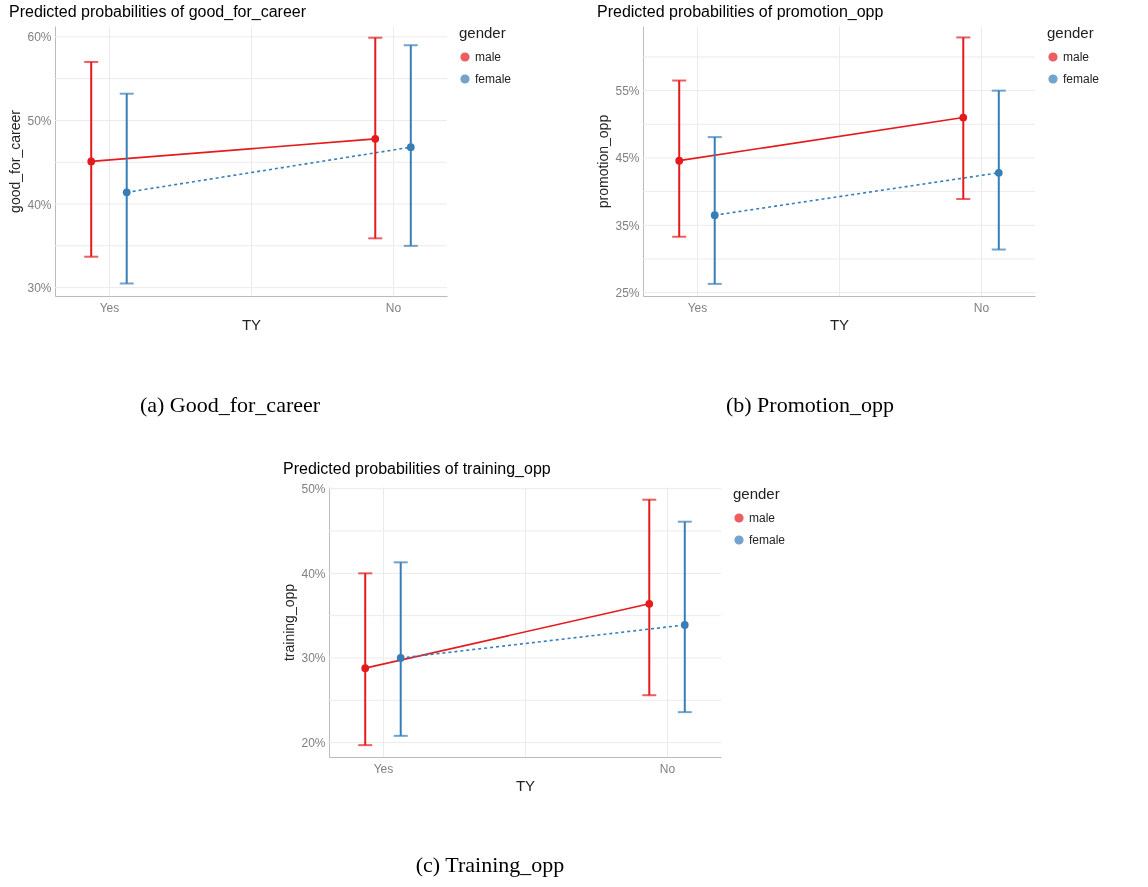  I want to click on chart-title: Predicted probabilities of good_for_career, so click(157, 12).